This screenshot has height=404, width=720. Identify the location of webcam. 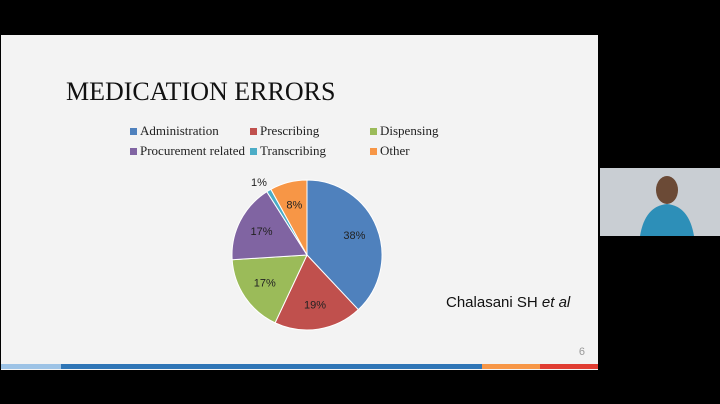
(660, 202).